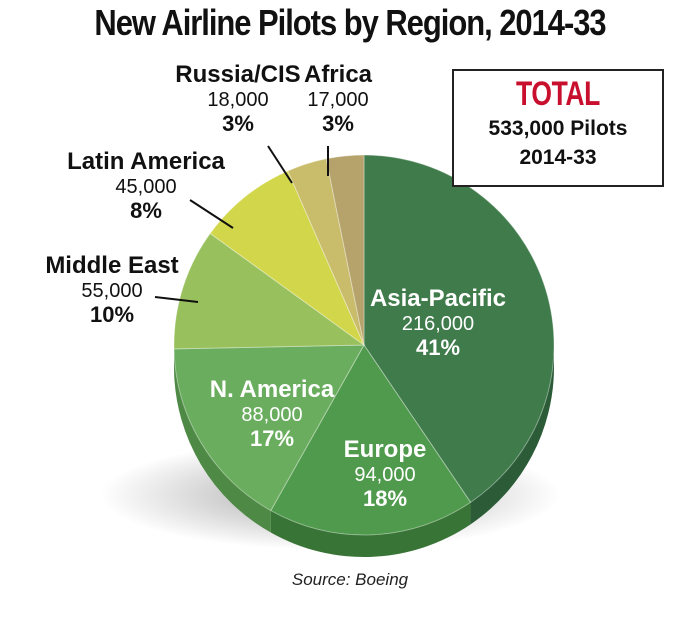 This screenshot has width=700, height=618. I want to click on slice-side-asia-pacific, so click(512, 435).